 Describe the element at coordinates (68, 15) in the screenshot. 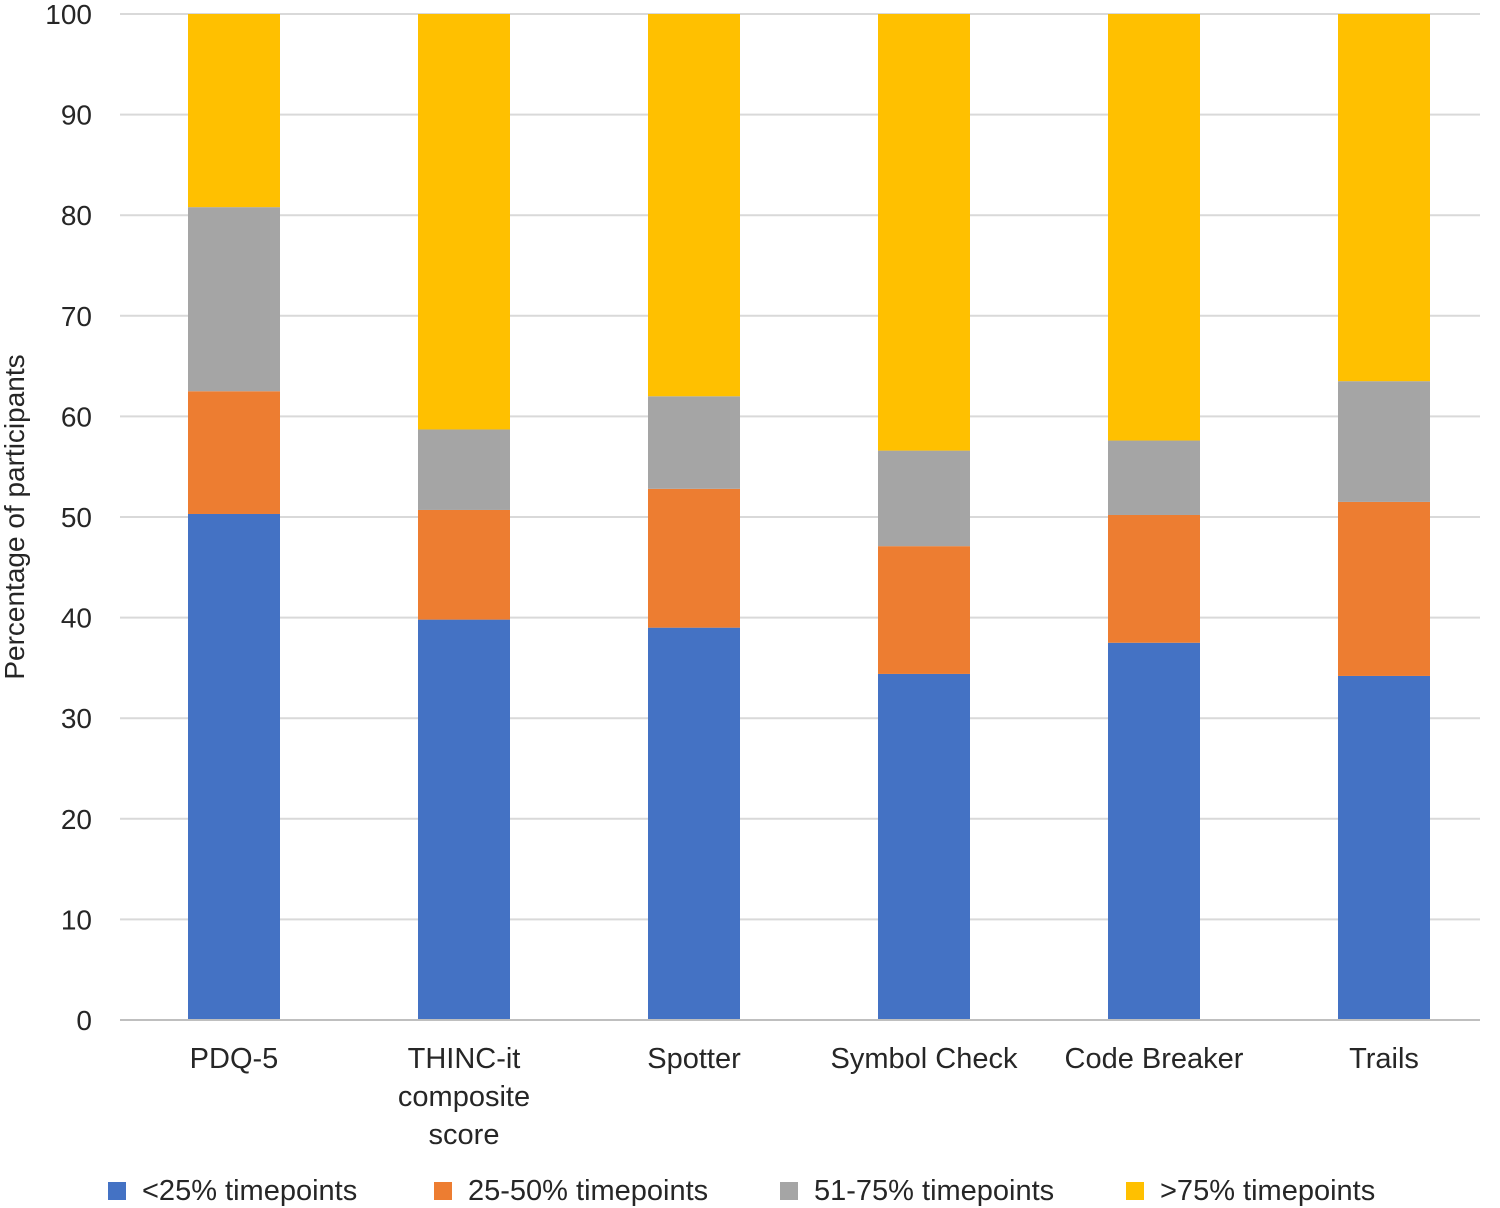

I see `y-tick-label: 100` at that location.